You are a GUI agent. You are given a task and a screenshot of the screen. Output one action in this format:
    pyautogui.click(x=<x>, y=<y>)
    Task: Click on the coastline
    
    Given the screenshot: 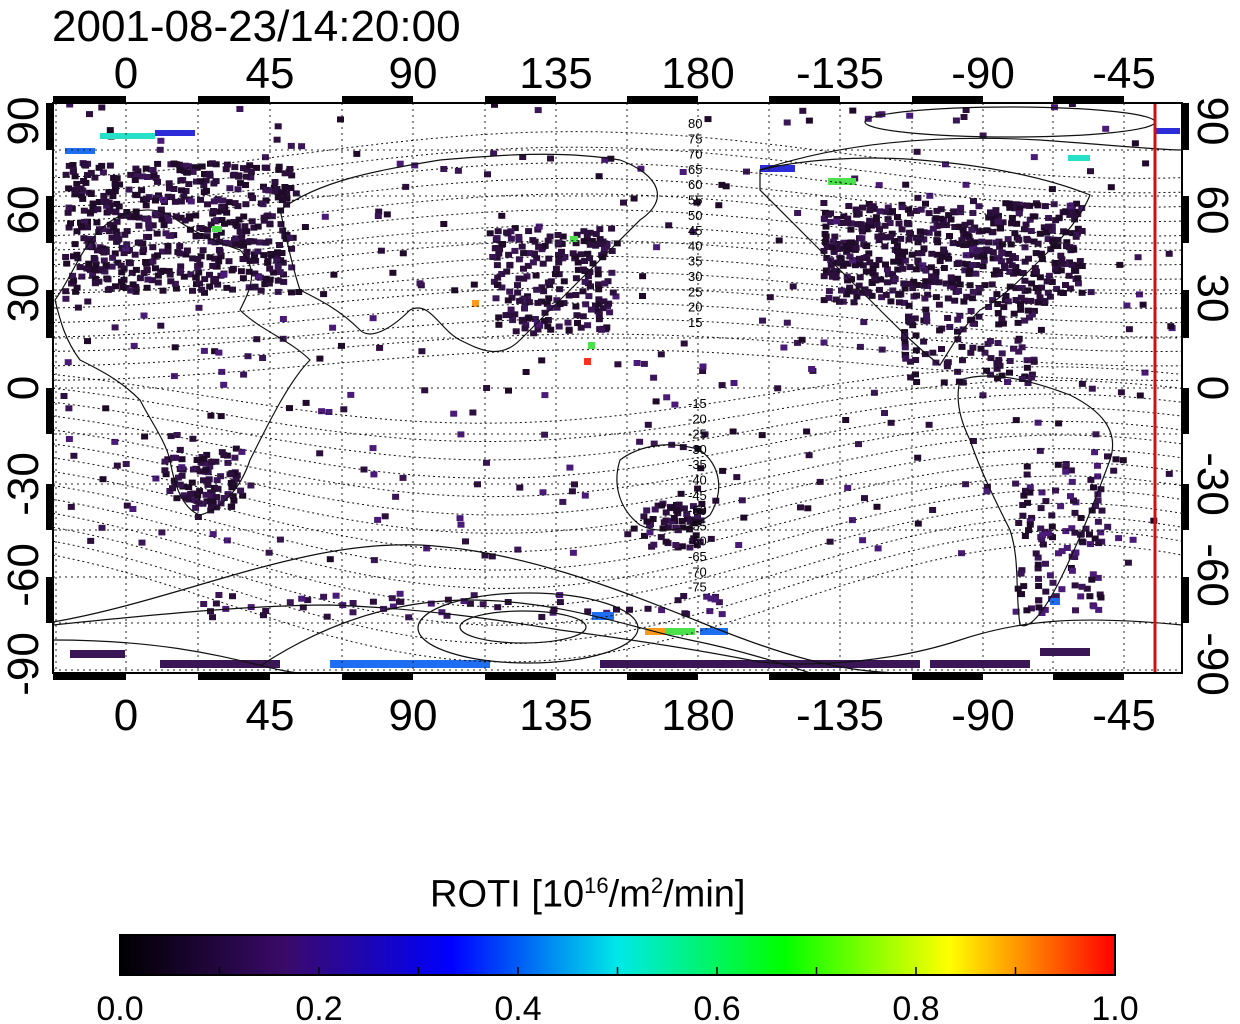 What is the action you would take?
    pyautogui.click(x=468, y=253)
    